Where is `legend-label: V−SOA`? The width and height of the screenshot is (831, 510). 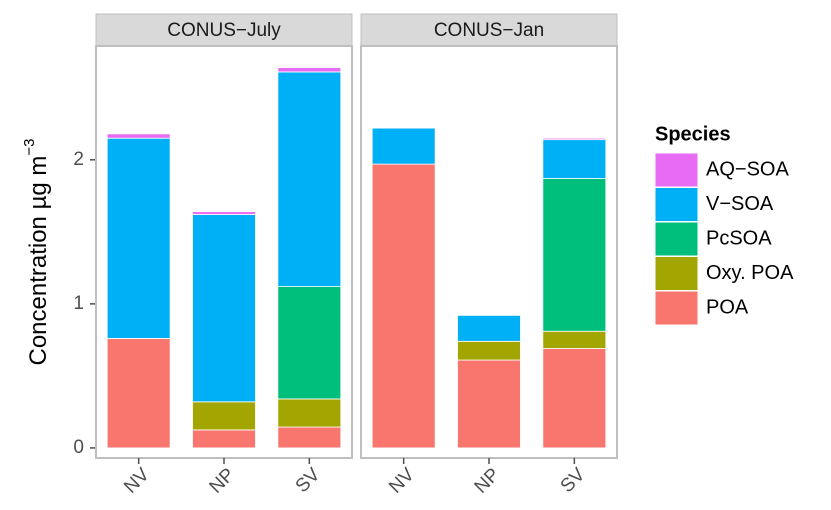
legend-label: V−SOA is located at coordinates (740, 204).